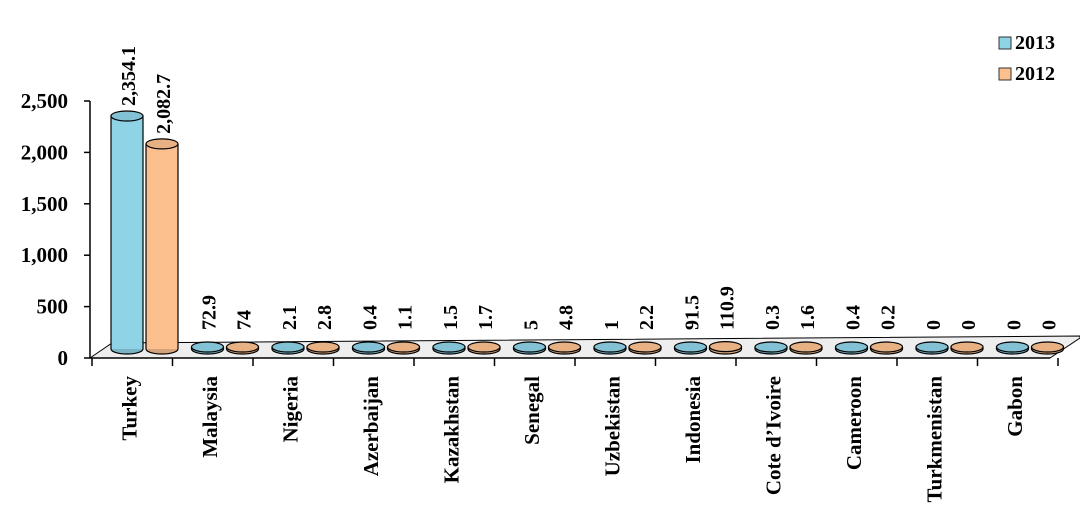 The height and width of the screenshot is (523, 1080). What do you see at coordinates (451, 430) in the screenshot?
I see `category-label-kazakhstan: Kazakhstan` at bounding box center [451, 430].